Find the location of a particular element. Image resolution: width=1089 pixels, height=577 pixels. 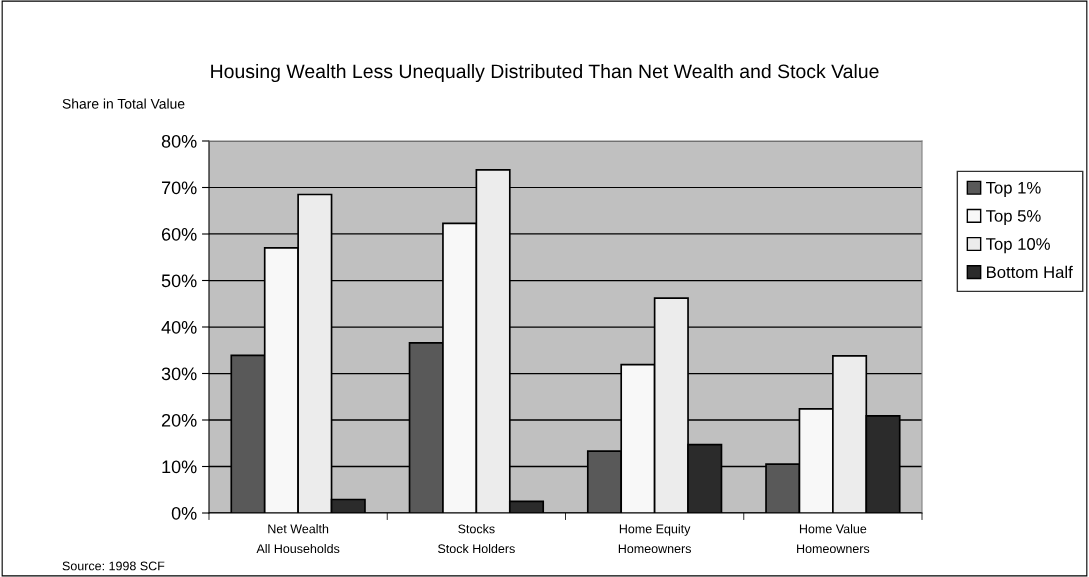

legend-label: Bottom Half is located at coordinates (1030, 272).